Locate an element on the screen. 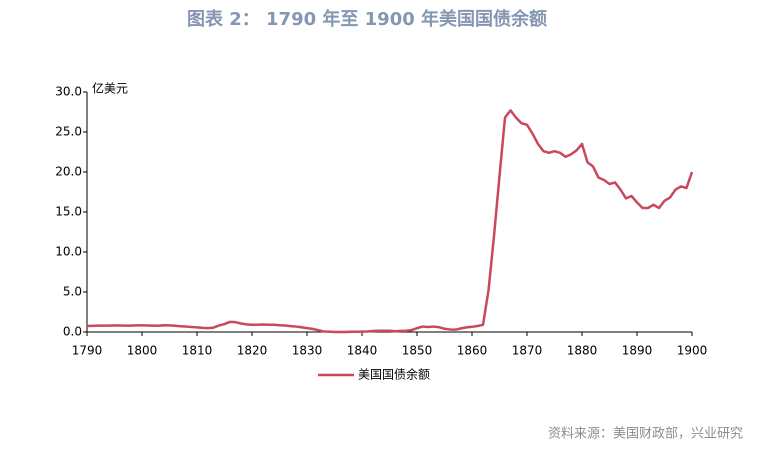 This screenshot has width=783, height=451. y-axis-label: 亿美元 is located at coordinates (110, 88).